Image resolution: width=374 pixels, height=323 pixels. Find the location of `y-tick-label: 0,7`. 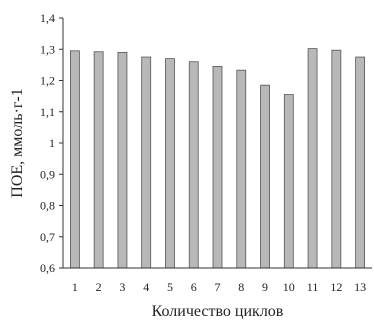

y-tick-label: 0,7 is located at coordinates (47, 237).